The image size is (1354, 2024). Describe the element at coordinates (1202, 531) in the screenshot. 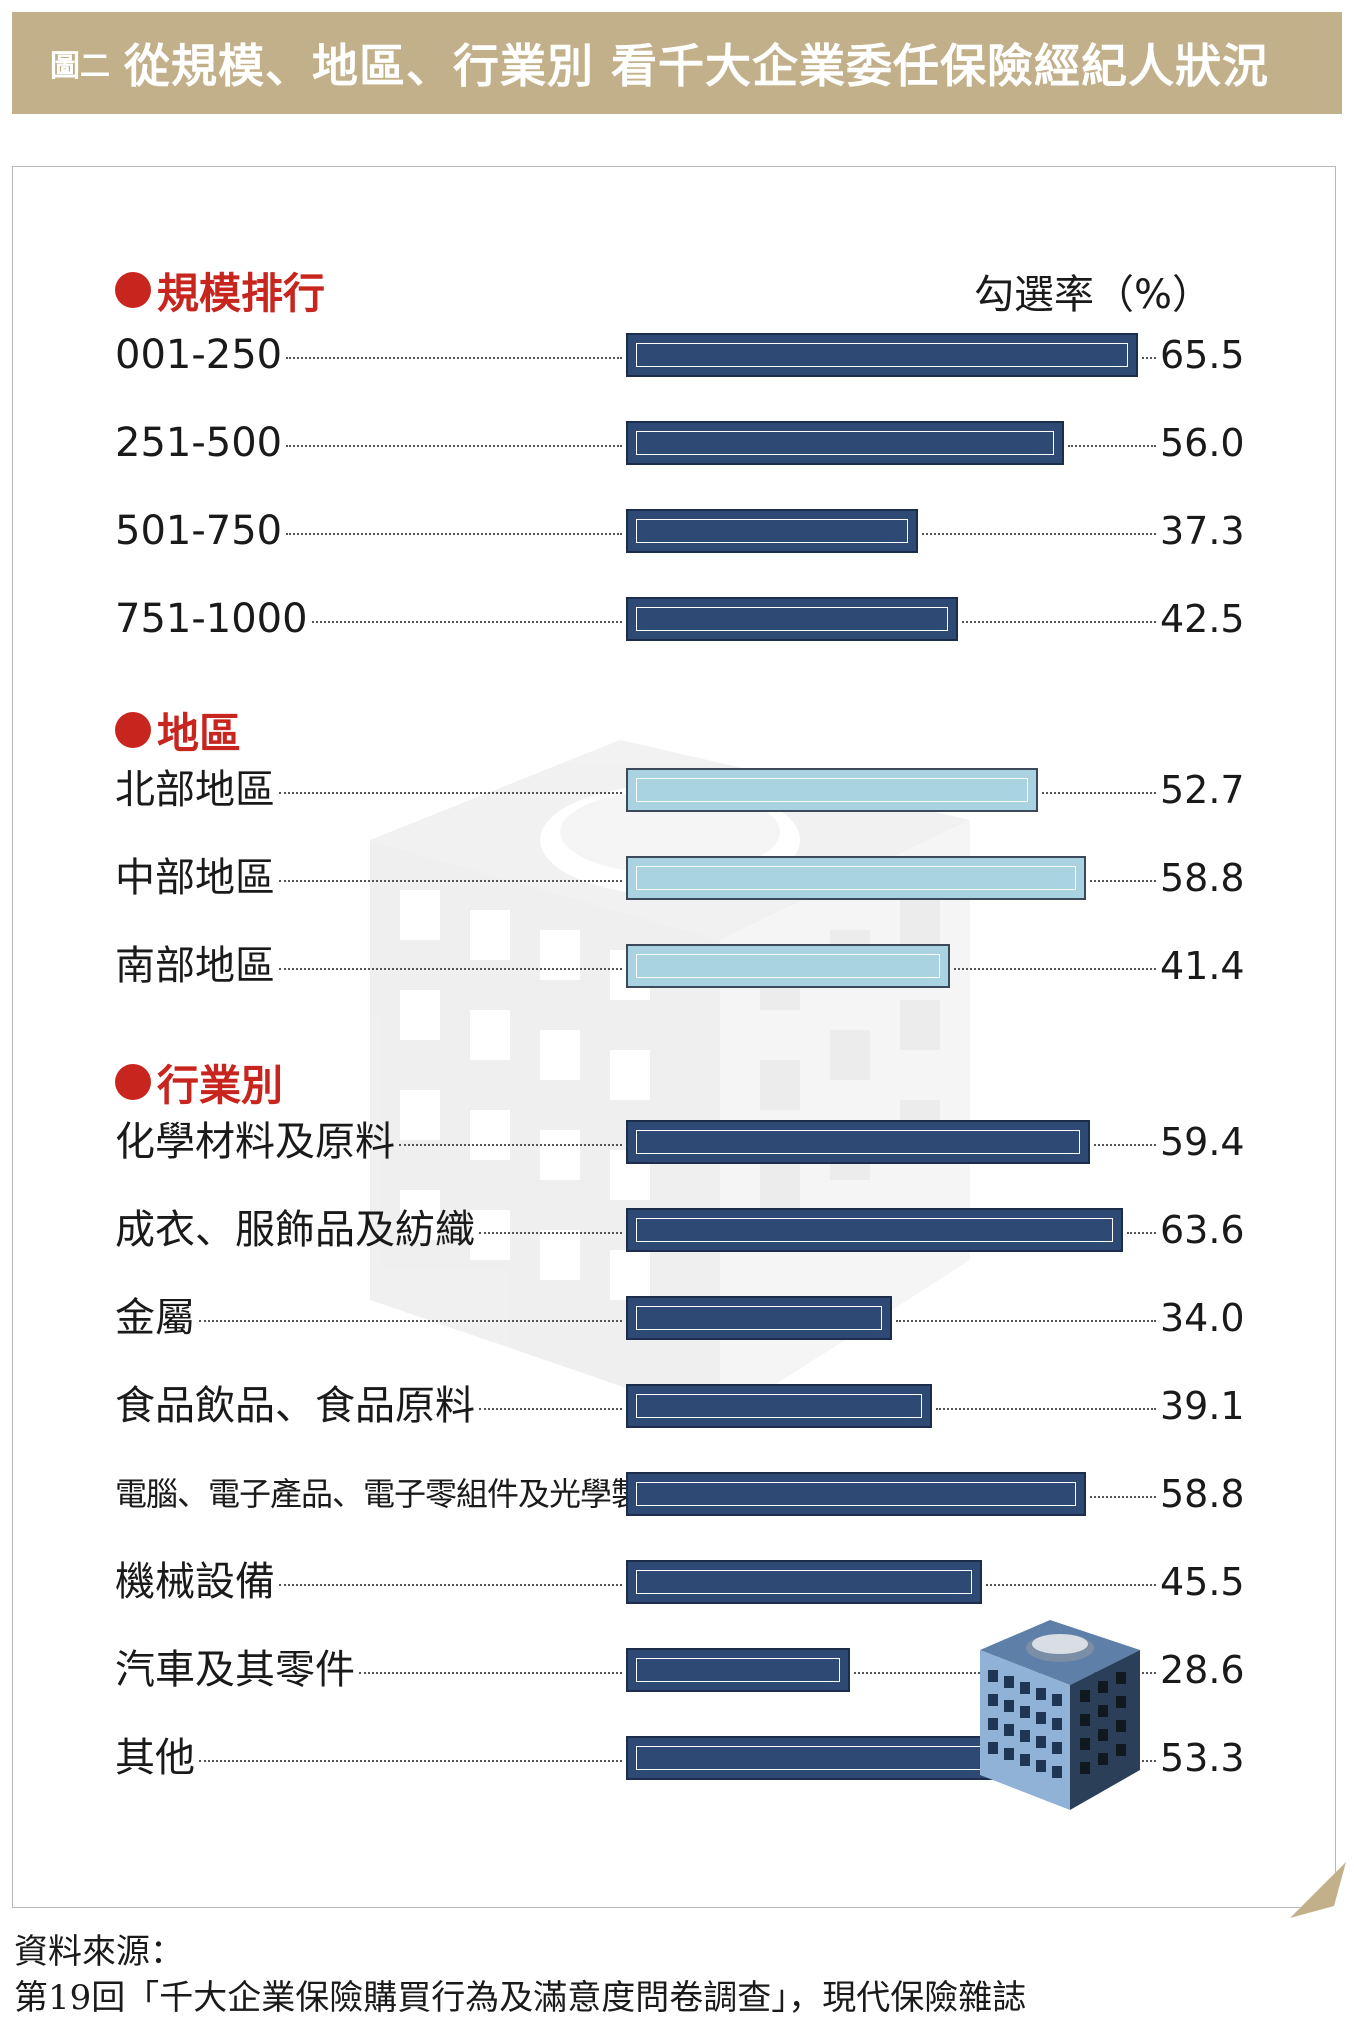

I see `value-label: 37.3` at that location.